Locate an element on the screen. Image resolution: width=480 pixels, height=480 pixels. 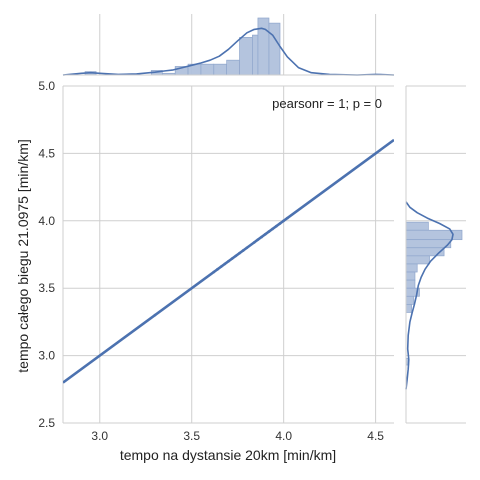
y-tick-label: 4.0 is located at coordinates (46, 221).